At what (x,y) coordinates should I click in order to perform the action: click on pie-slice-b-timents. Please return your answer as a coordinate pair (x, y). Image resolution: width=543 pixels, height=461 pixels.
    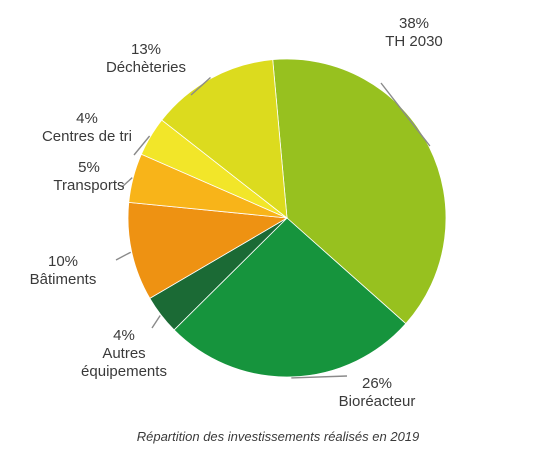
    Looking at the image, I should click on (208, 250).